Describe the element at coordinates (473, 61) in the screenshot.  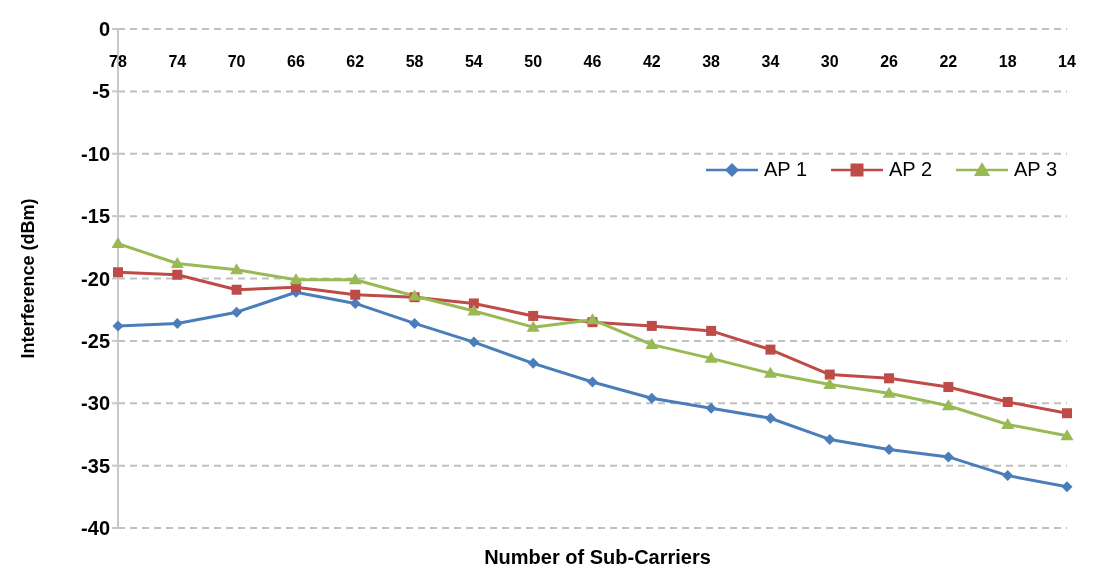
I see `x-tick-label: 54` at that location.